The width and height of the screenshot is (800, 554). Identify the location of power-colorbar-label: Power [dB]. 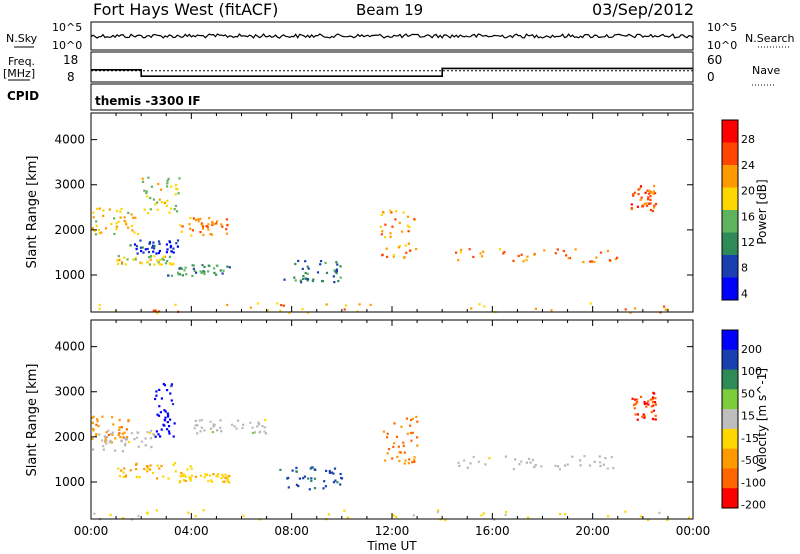
(762, 211).